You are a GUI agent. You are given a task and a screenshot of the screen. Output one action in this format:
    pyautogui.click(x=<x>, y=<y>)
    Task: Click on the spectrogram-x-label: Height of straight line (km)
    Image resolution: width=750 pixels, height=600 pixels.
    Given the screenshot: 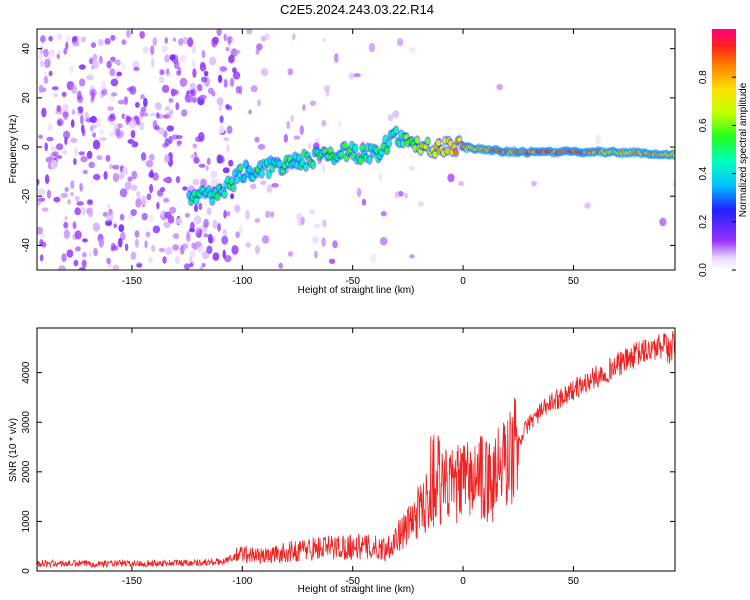 What is the action you would take?
    pyautogui.click(x=356, y=290)
    